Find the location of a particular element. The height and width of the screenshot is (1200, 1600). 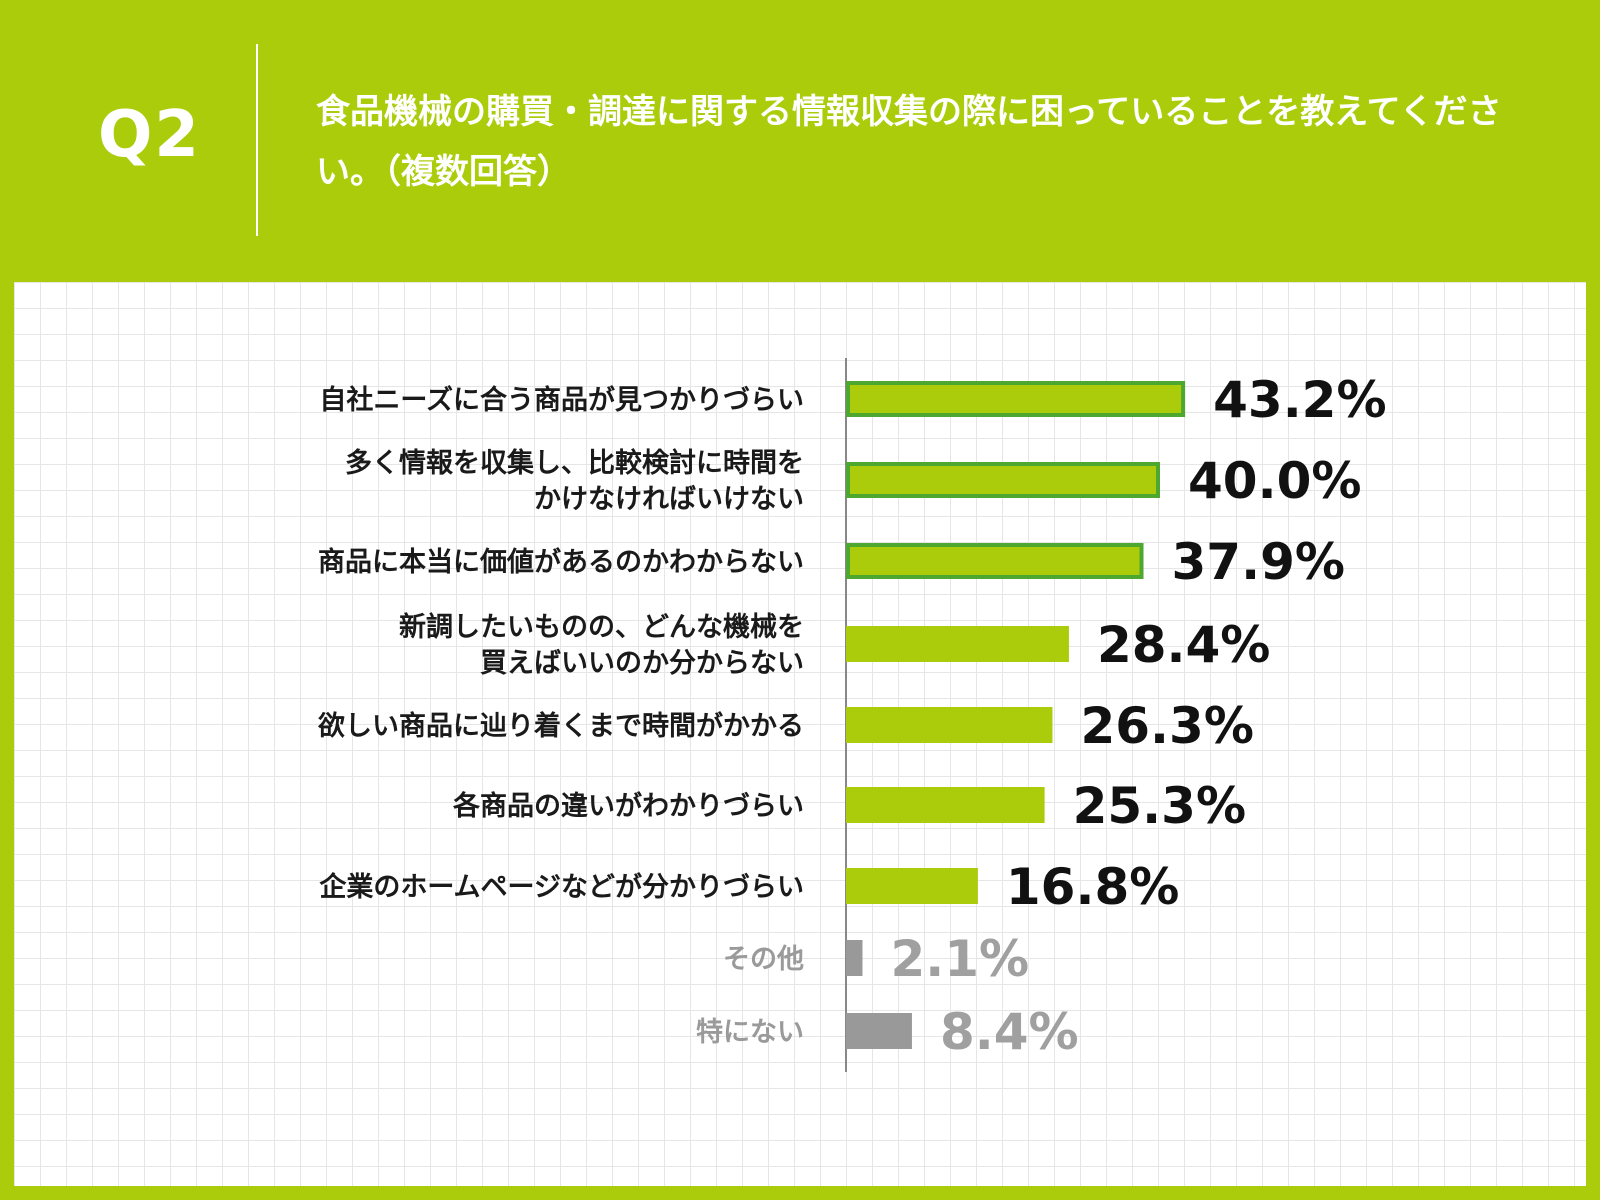

value-label-8: 8.4% is located at coordinates (1009, 1032).